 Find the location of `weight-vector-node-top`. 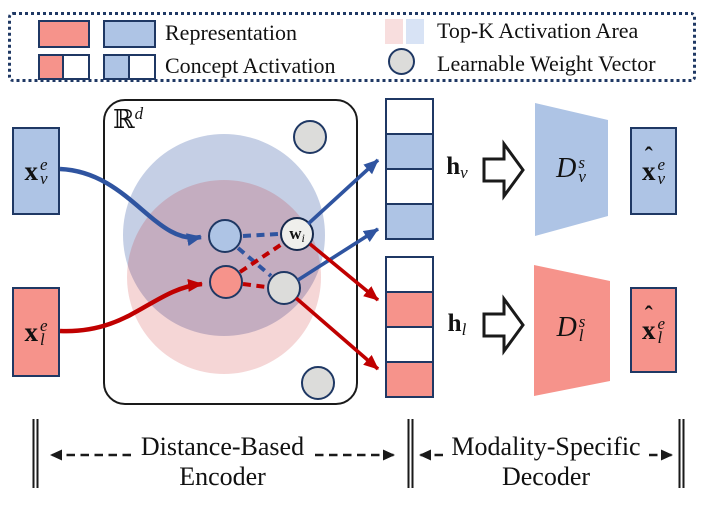

weight-vector-node-top is located at coordinates (310, 137).